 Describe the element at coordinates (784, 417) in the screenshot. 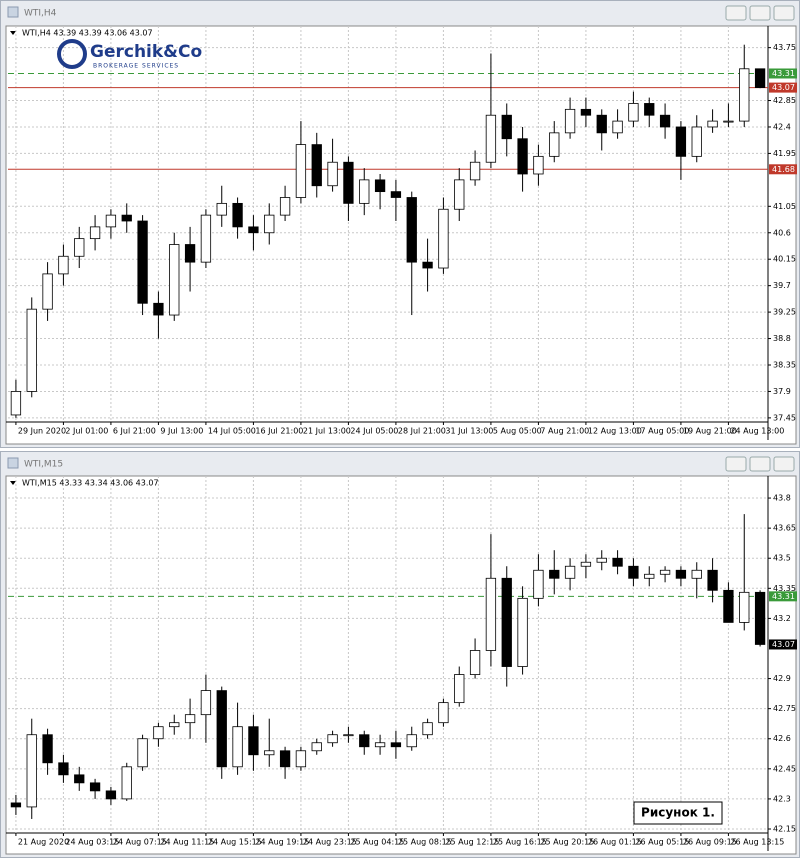

I see `y-tick-label: 37.45` at that location.